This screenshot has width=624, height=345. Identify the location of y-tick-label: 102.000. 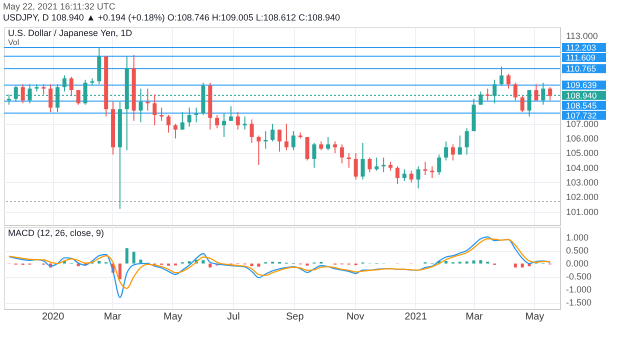
(582, 197).